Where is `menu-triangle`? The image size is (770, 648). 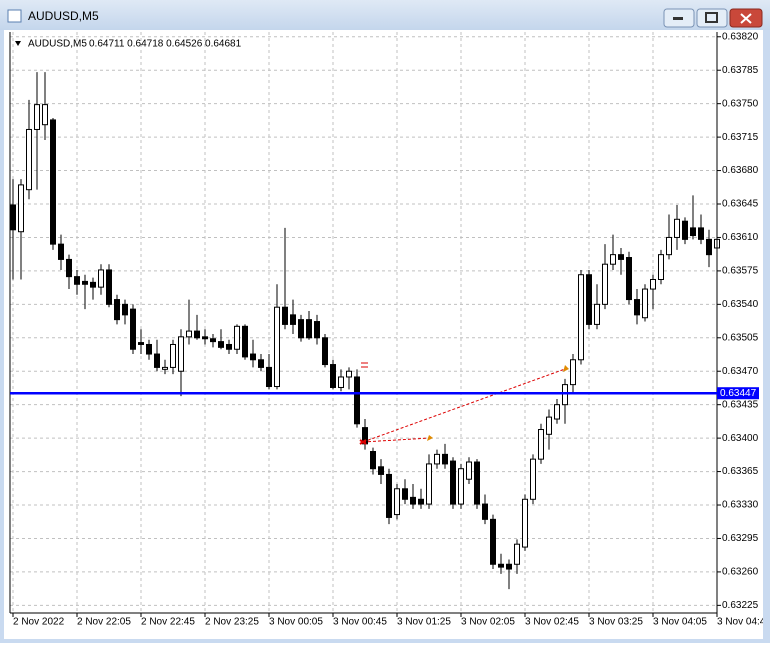 menu-triangle is located at coordinates (18, 43).